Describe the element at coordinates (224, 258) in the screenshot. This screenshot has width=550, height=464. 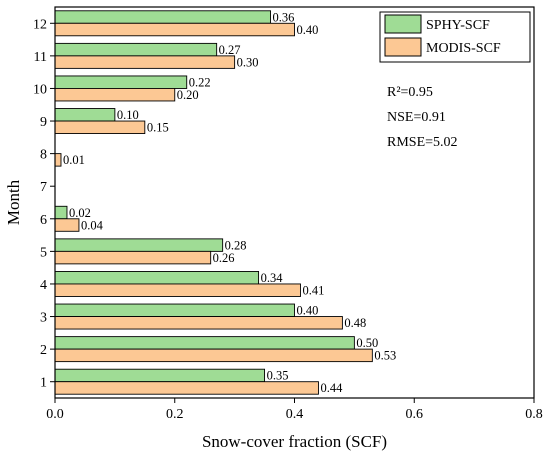
I see `data-label-modis-month-5: 0.26` at that location.